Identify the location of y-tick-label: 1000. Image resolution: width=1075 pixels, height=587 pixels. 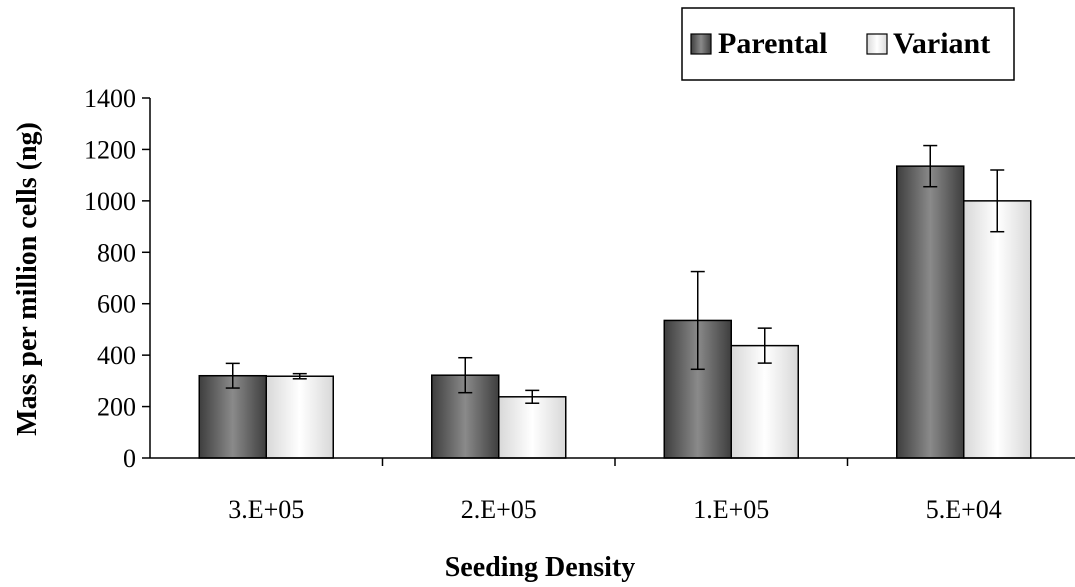
(110, 201).